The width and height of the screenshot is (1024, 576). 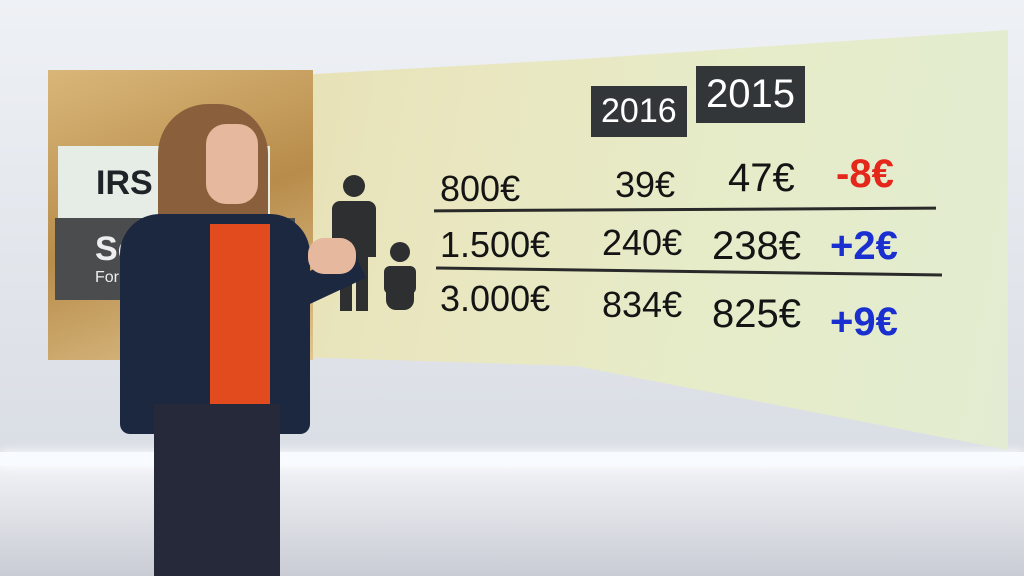 I want to click on panel-subtitle-2: For, so click(x=107, y=277).